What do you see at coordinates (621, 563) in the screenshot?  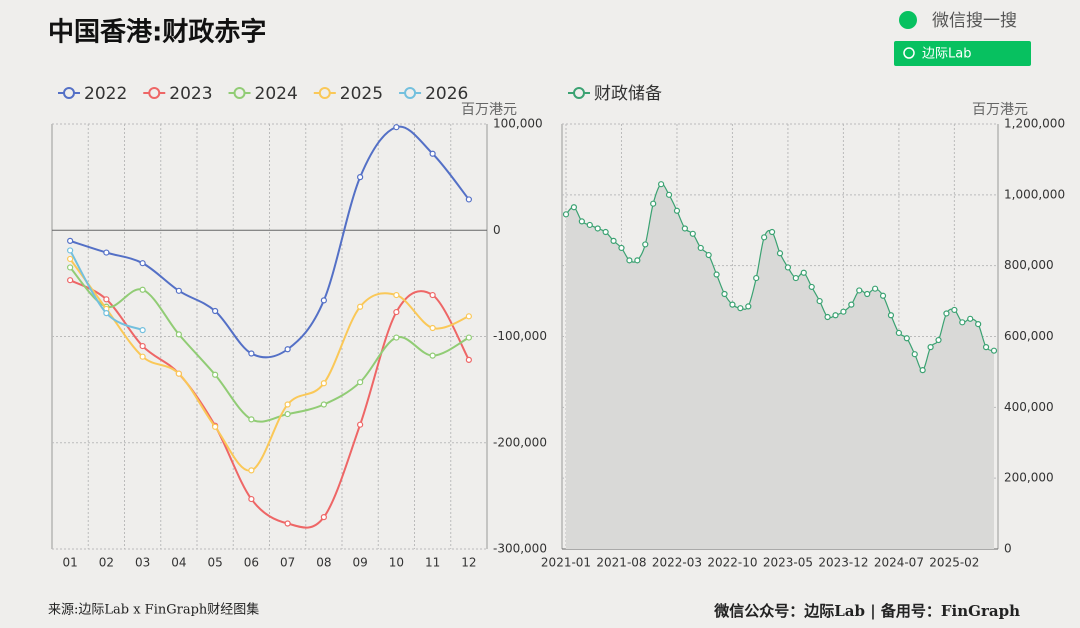 I see `x-tick-label: 2021-08` at bounding box center [621, 563].